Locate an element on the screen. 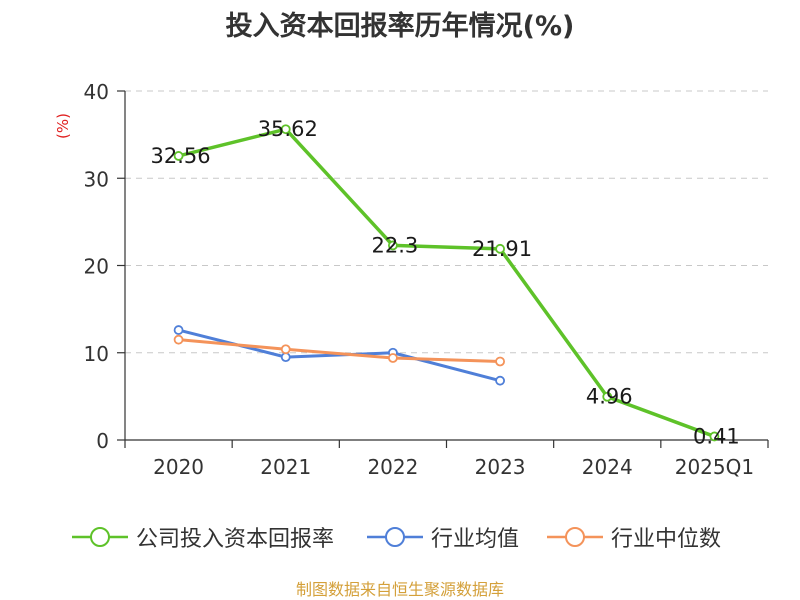 This screenshot has width=800, height=600. legend-item-company: 公司投入资本回报率 is located at coordinates (202, 537).